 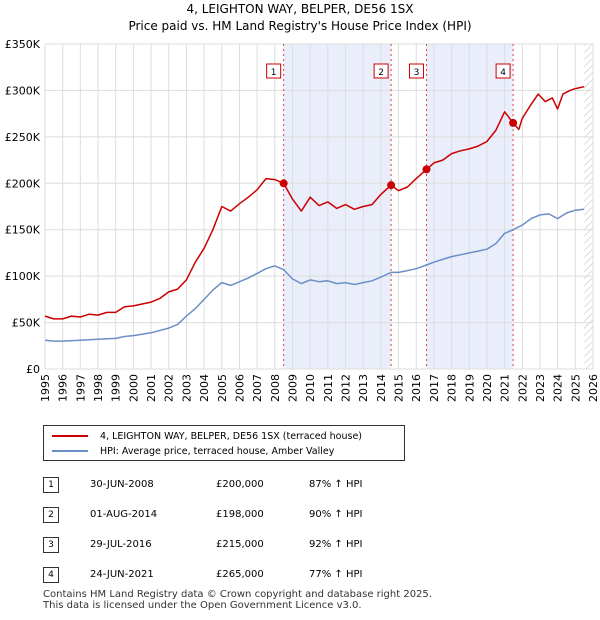 What do you see at coordinates (63, 388) in the screenshot?
I see `x-tick-label: 1996` at bounding box center [63, 388].